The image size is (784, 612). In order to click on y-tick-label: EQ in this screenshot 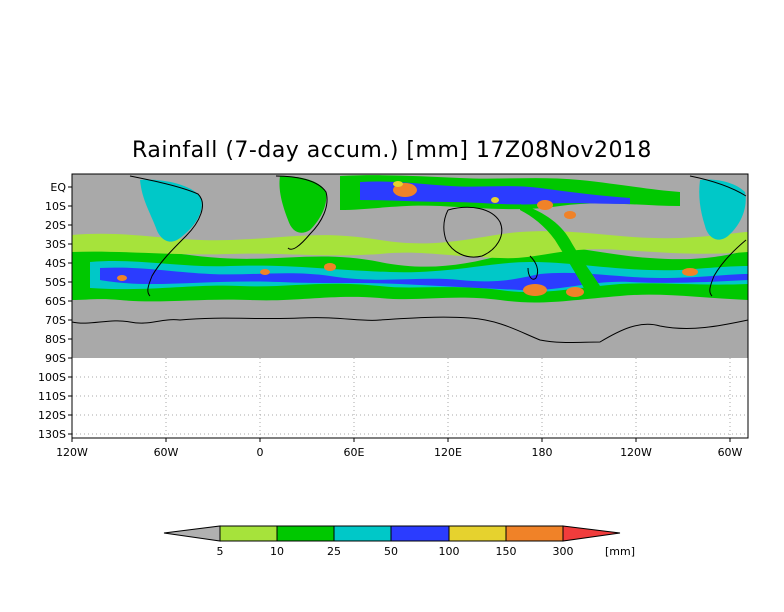, I will do `click(58, 187)`.